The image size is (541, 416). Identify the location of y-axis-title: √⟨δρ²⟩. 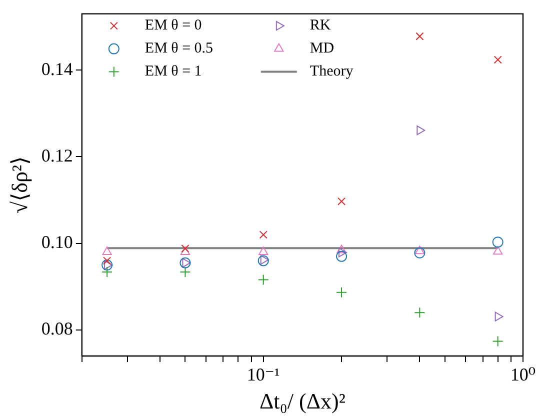
(19, 185).